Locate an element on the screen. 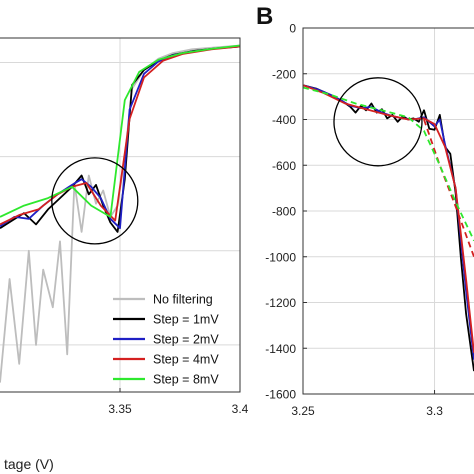  panel-b-y-tick-label: -600 is located at coordinates (284, 166).